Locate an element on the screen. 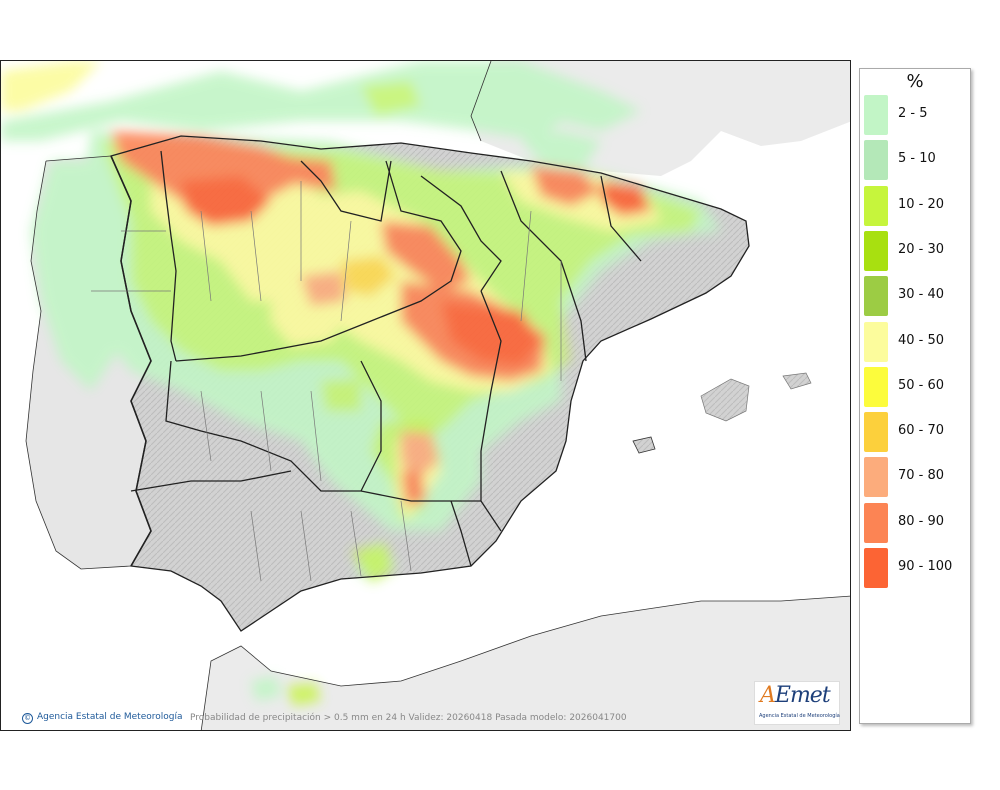 This screenshot has height=790, width=1000. ibiza is located at coordinates (644, 445).